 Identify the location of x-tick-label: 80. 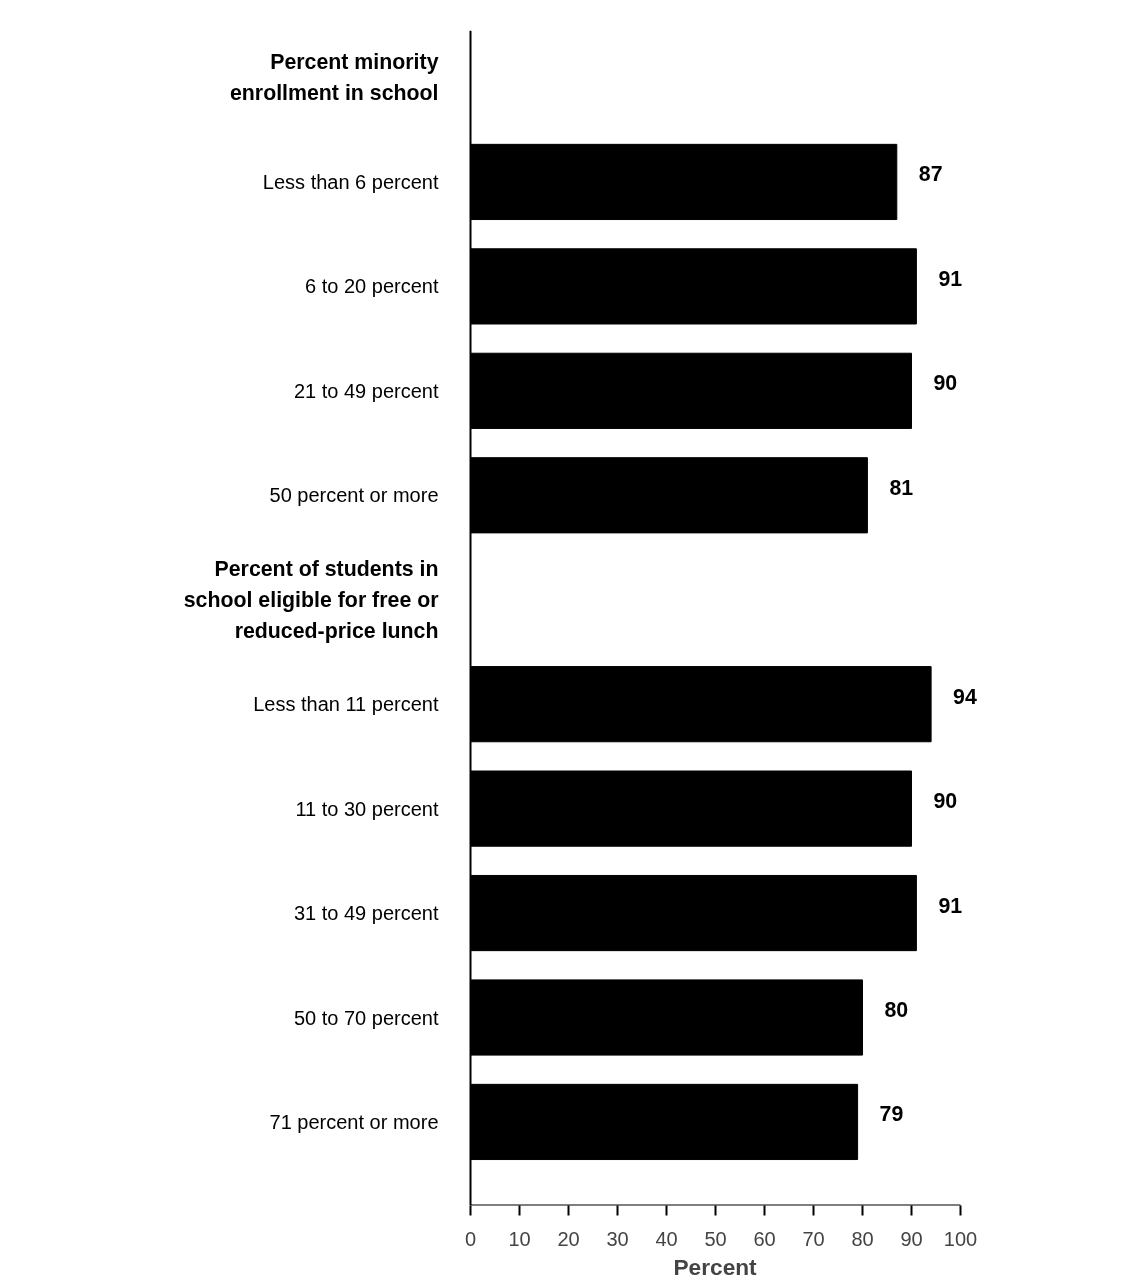
(862, 1238).